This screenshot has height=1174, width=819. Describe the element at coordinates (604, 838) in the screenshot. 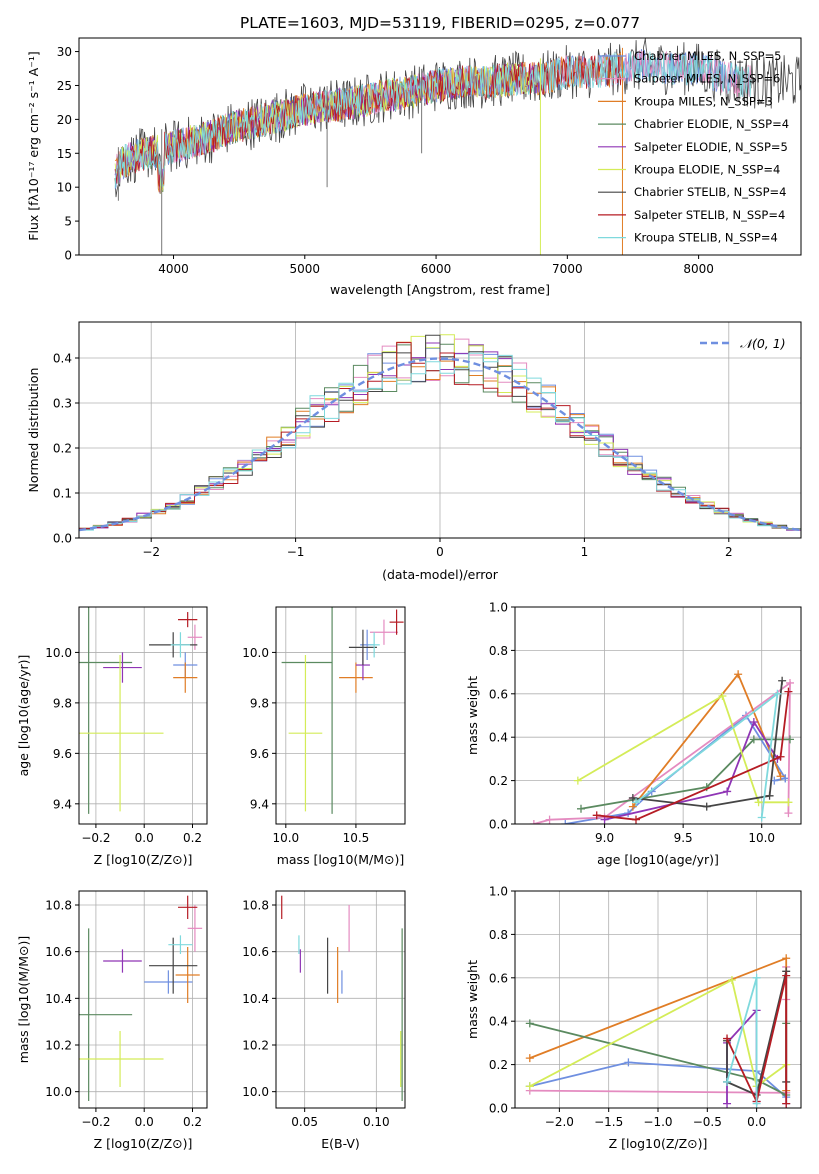

I see `x-tick-label: 9.0` at that location.